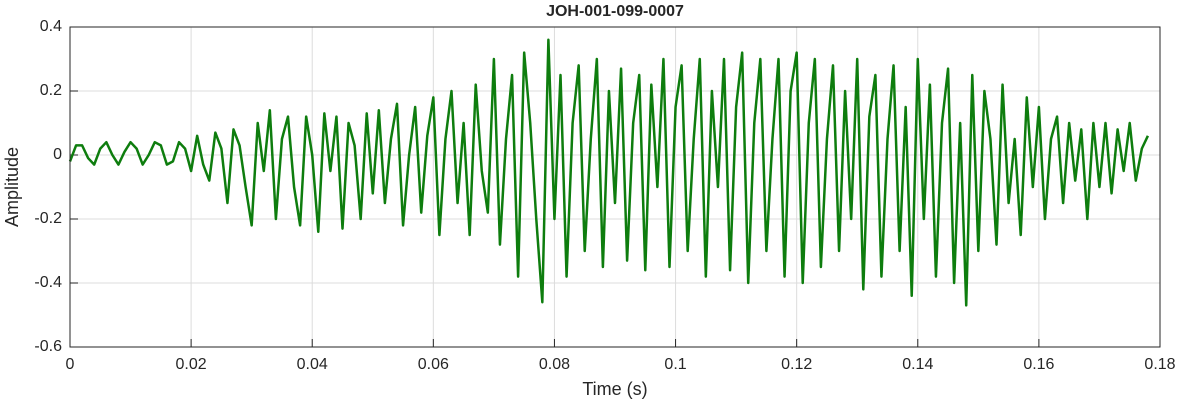 The width and height of the screenshot is (1182, 404). Describe the element at coordinates (12, 187) in the screenshot. I see `y-axis-label: Amplitude` at that location.